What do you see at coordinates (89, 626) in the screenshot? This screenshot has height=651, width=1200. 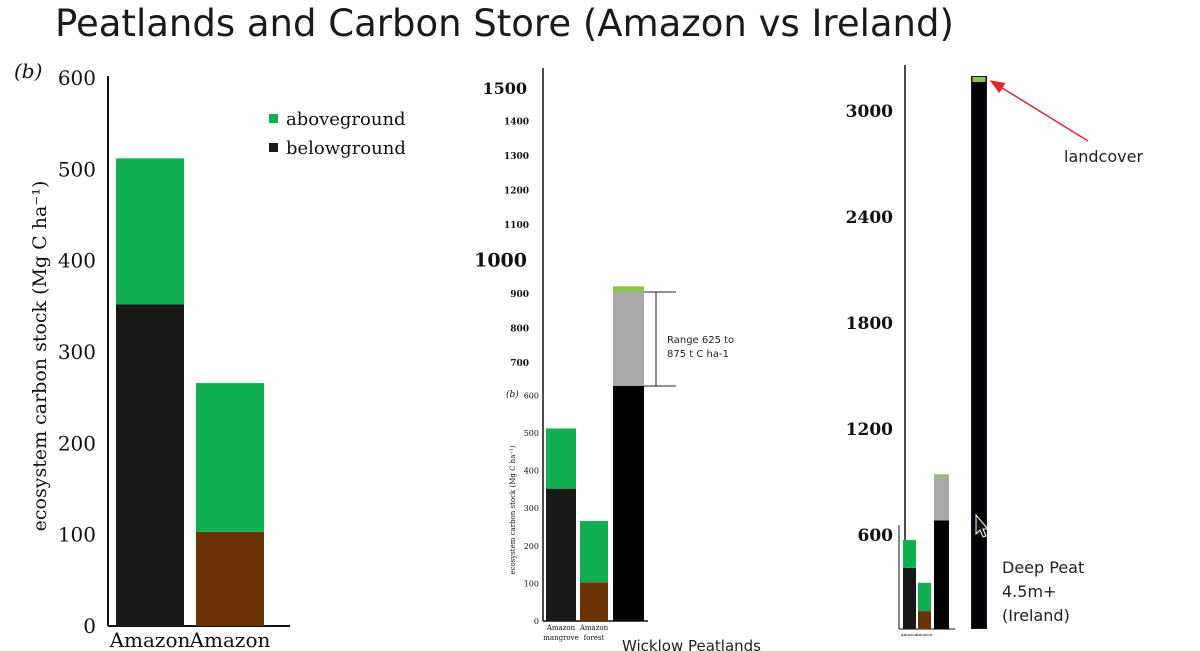 I see `y-tick-label: 0` at bounding box center [89, 626].